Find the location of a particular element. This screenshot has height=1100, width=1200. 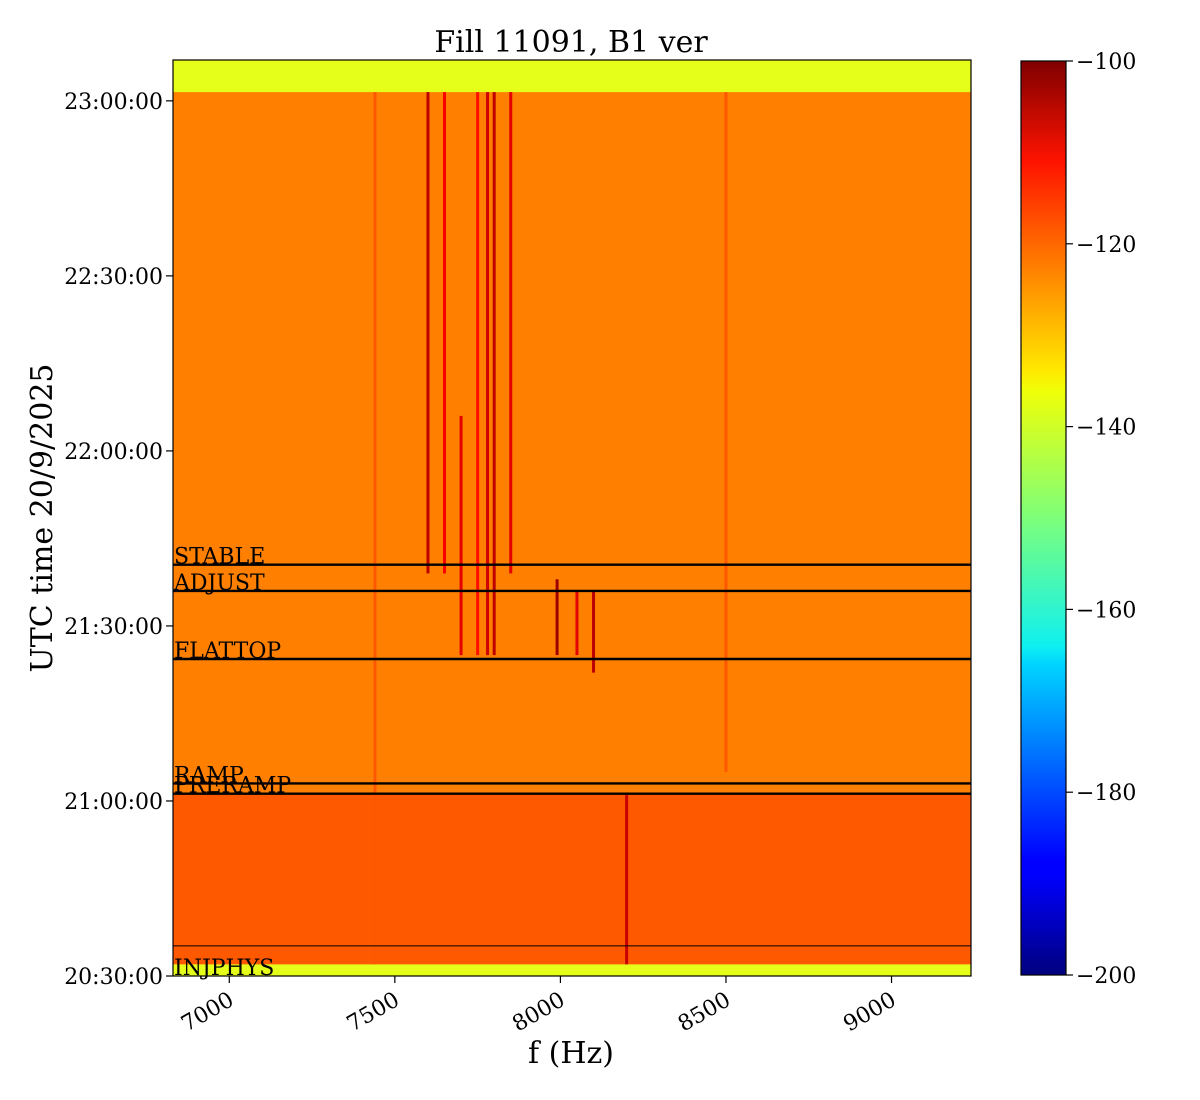

beam-mode-label: INJPHYS is located at coordinates (224, 968).